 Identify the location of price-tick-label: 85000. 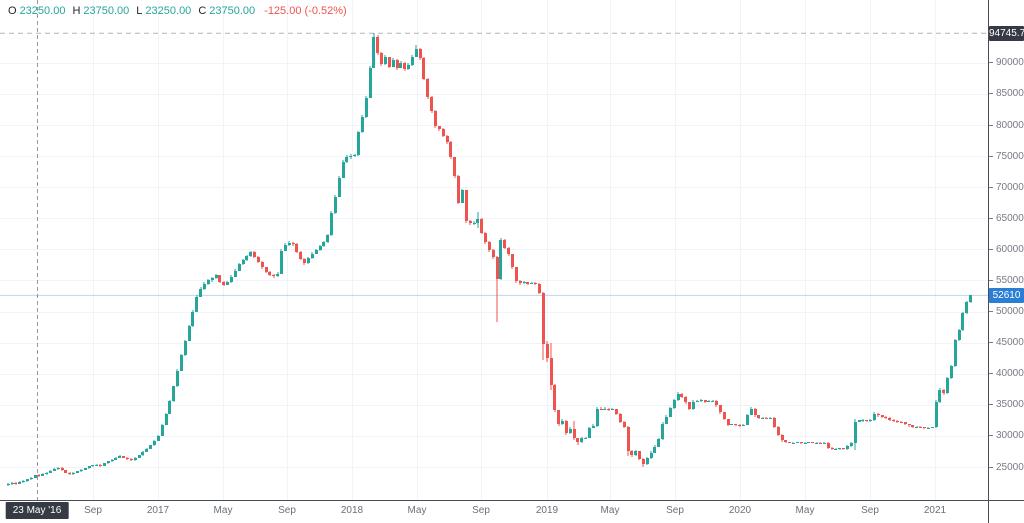
(1006, 93).